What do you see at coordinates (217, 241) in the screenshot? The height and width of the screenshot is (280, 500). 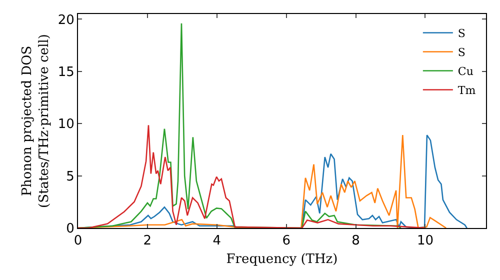 I see `x-tick-label: 4` at bounding box center [217, 241].